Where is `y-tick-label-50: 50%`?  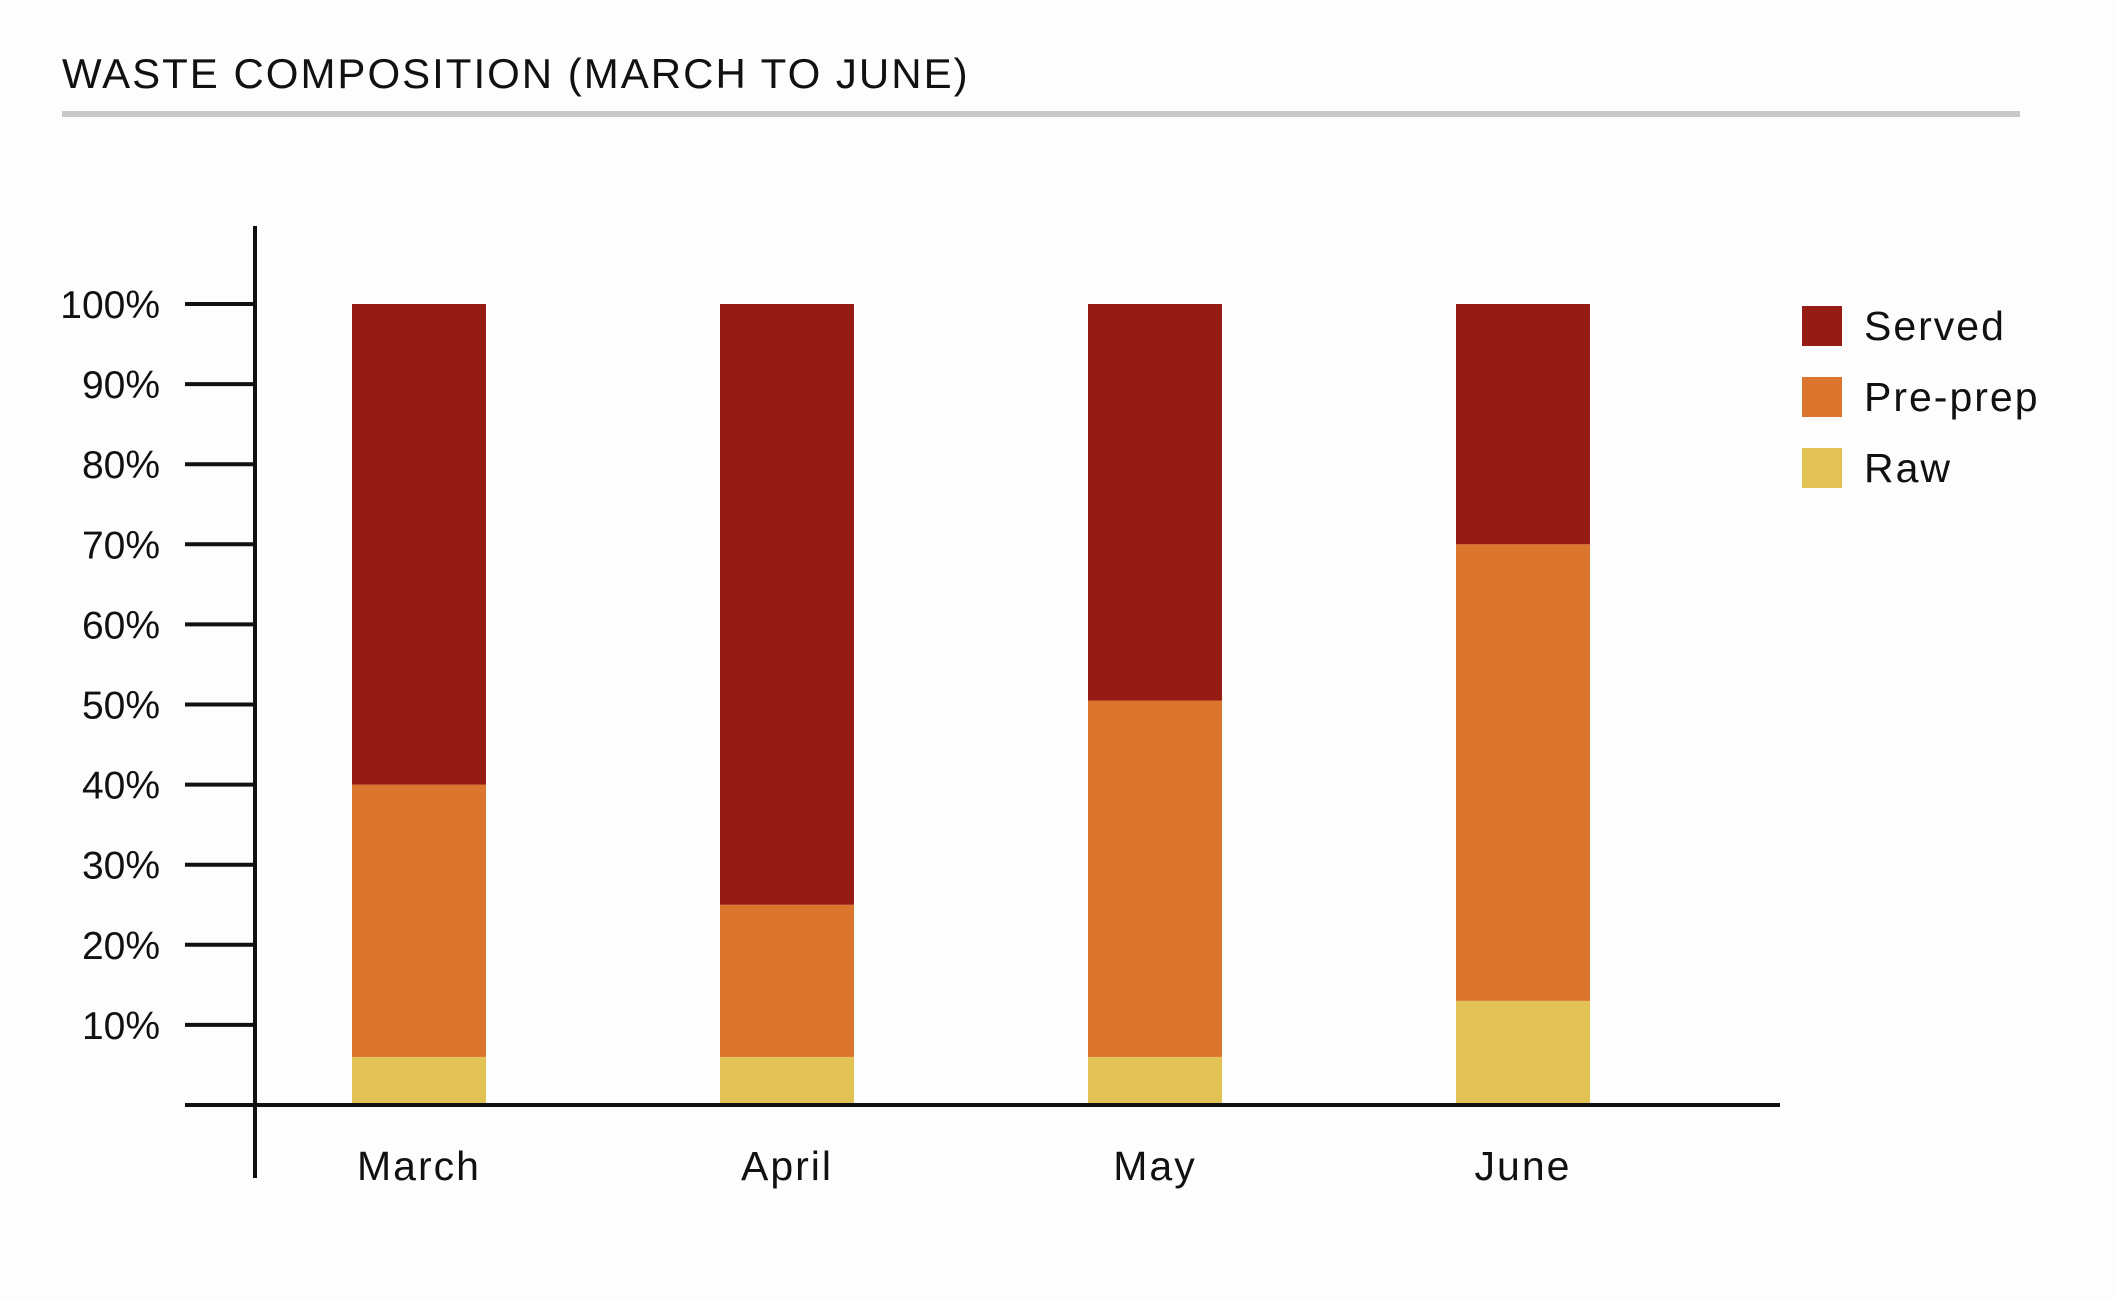 y-tick-label-50: 50% is located at coordinates (121, 706).